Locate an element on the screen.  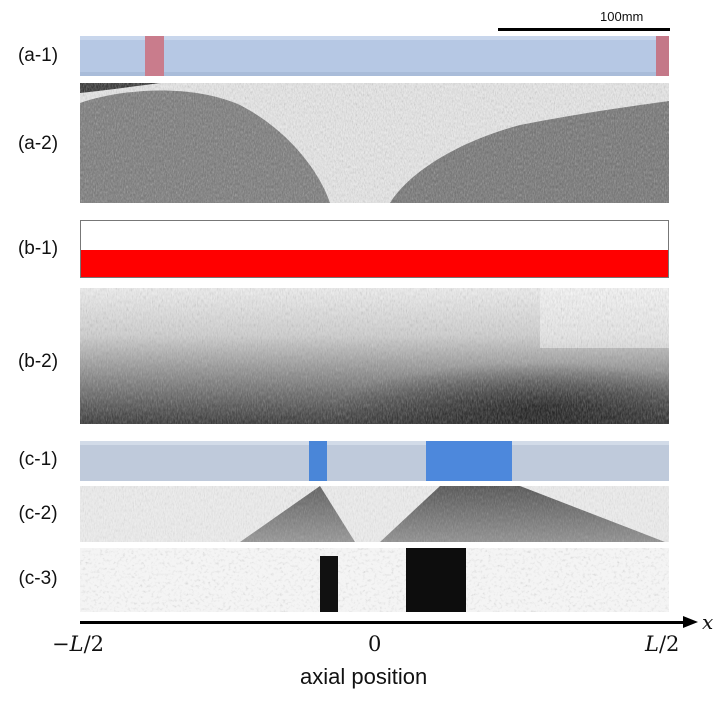
panel-label-b2: (b-2) is located at coordinates (38, 361).